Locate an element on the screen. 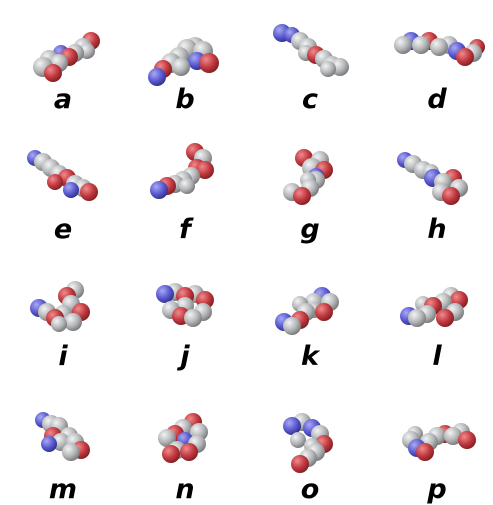  molecule-h is located at coordinates (432, 178).